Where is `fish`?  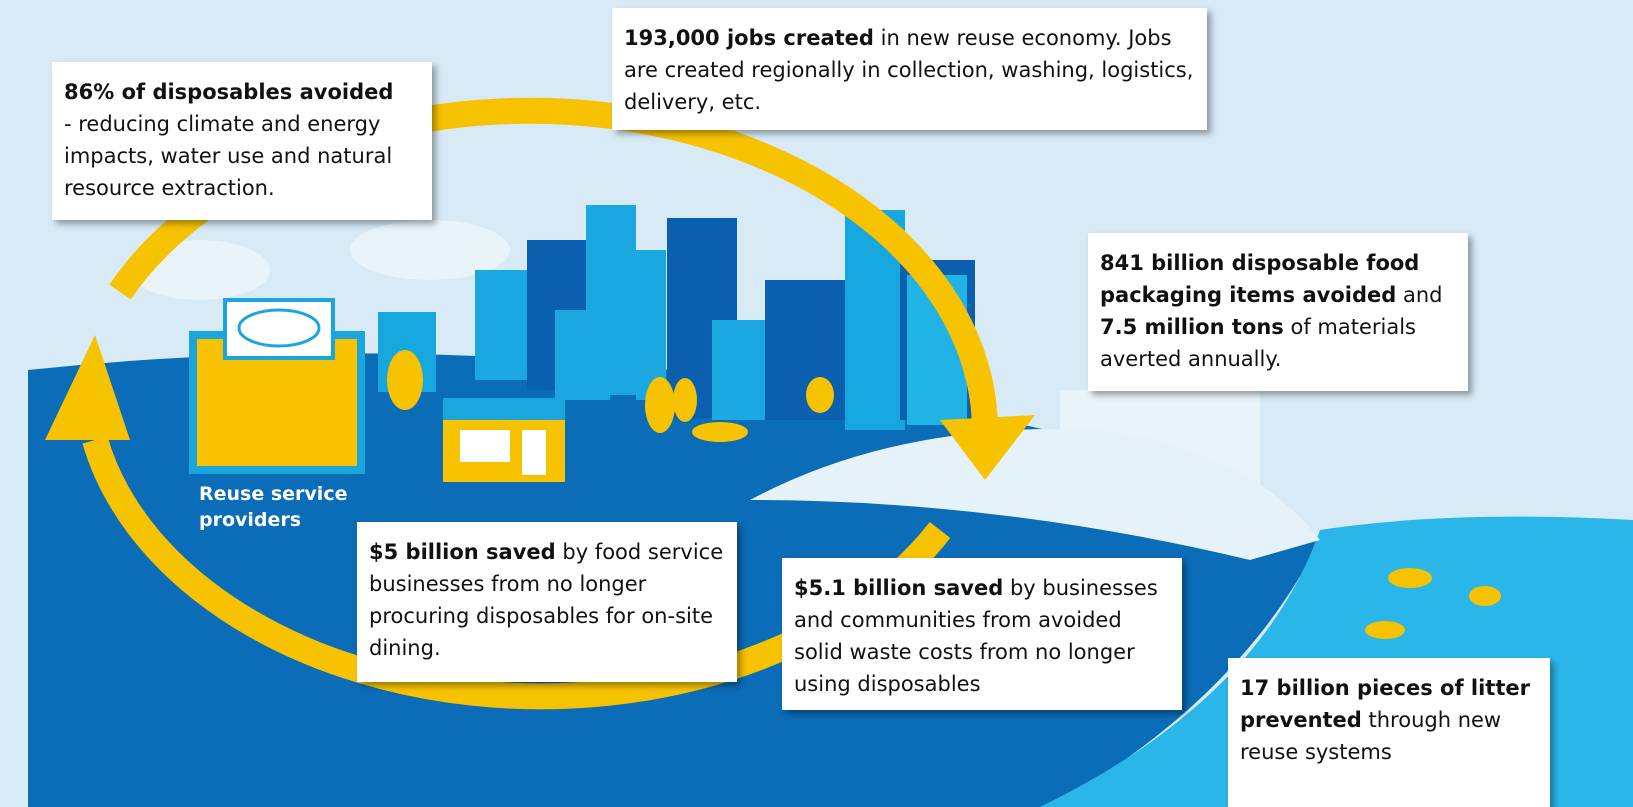 fish is located at coordinates (1433, 603).